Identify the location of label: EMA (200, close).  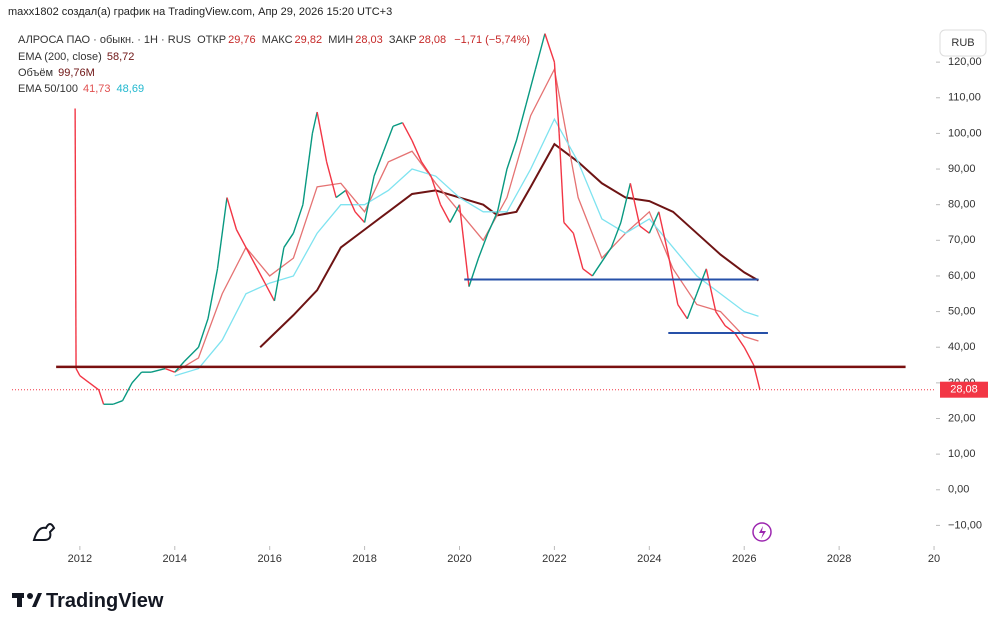
(60, 57).